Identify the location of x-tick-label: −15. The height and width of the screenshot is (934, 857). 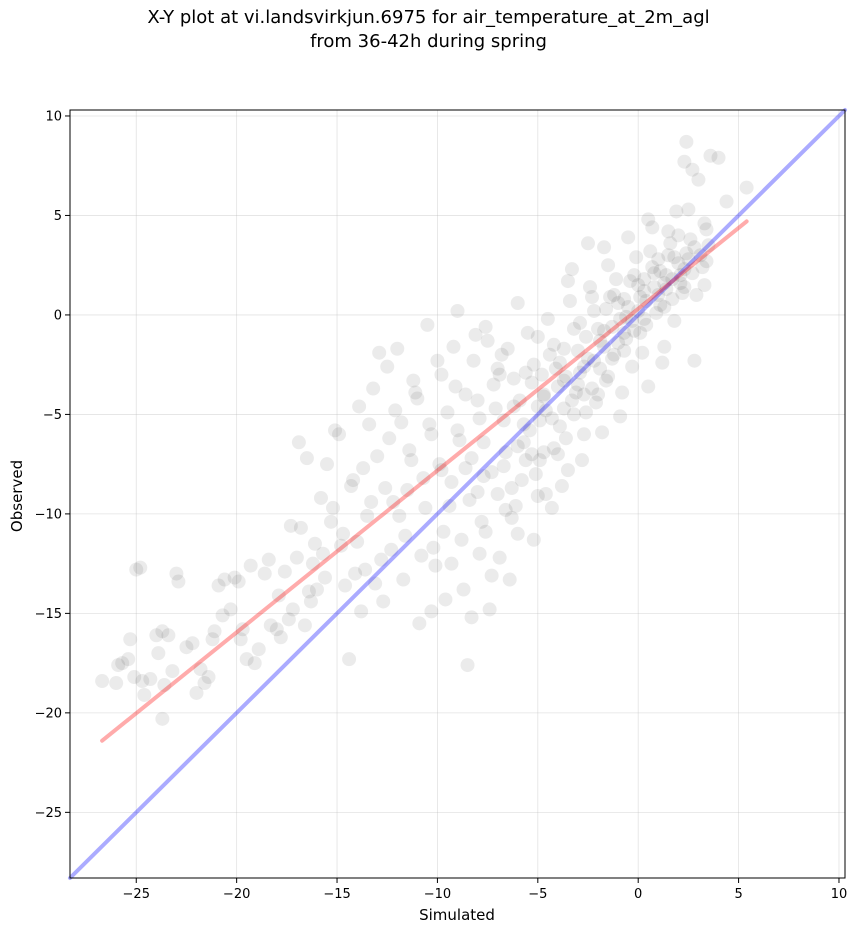
(336, 894).